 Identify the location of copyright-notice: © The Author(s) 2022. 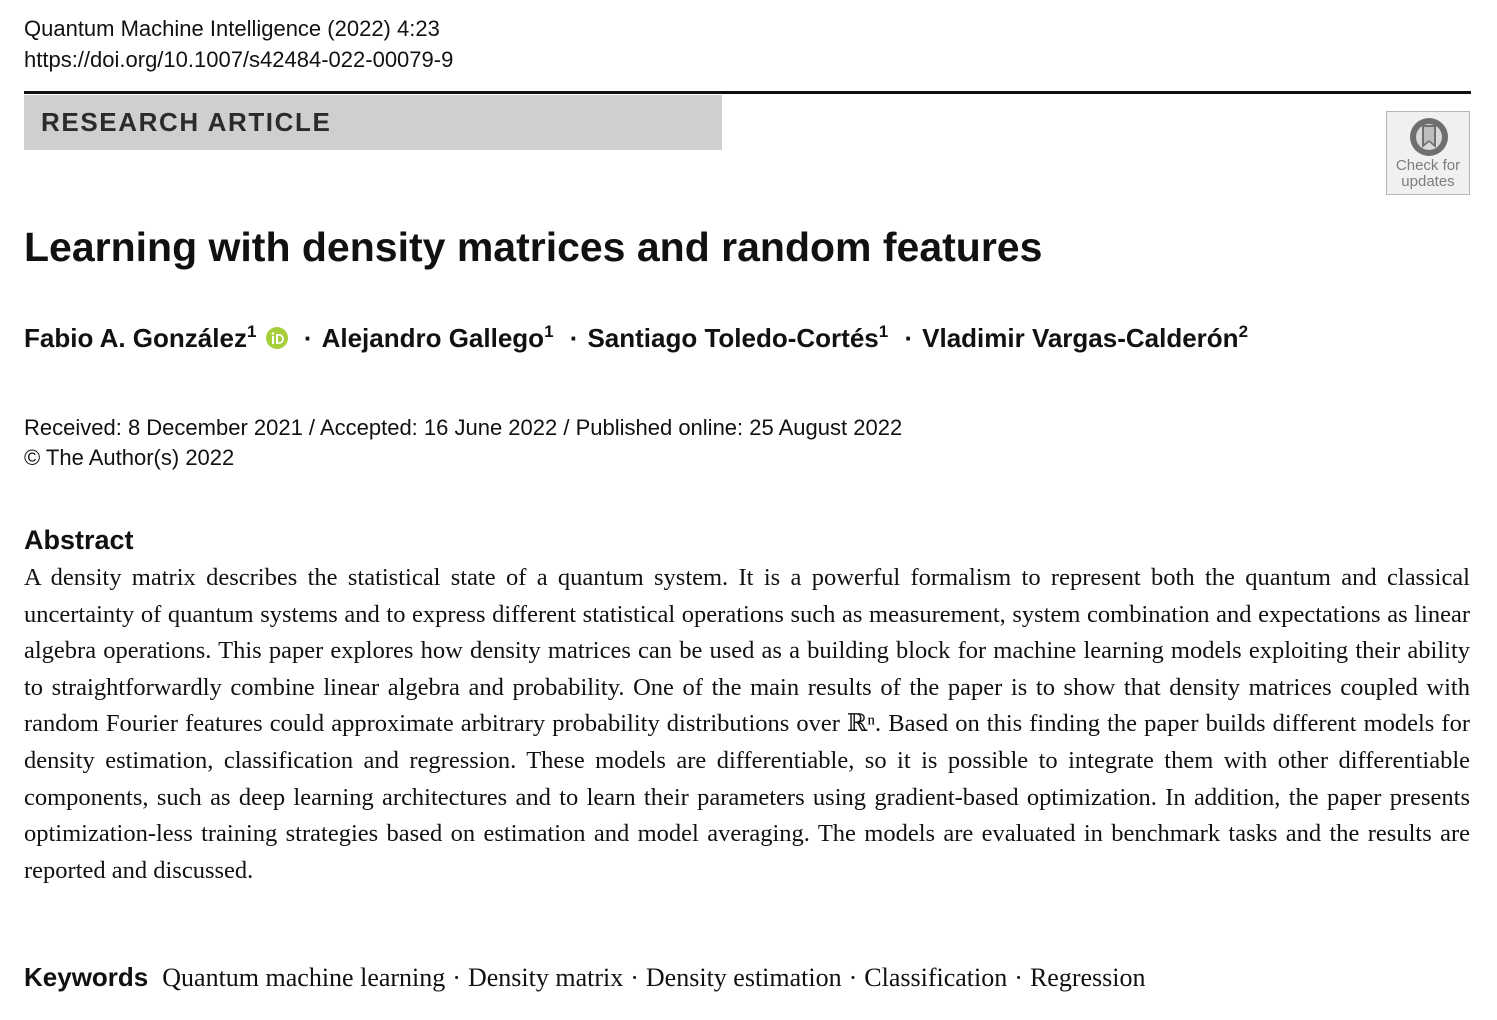
(129, 457).